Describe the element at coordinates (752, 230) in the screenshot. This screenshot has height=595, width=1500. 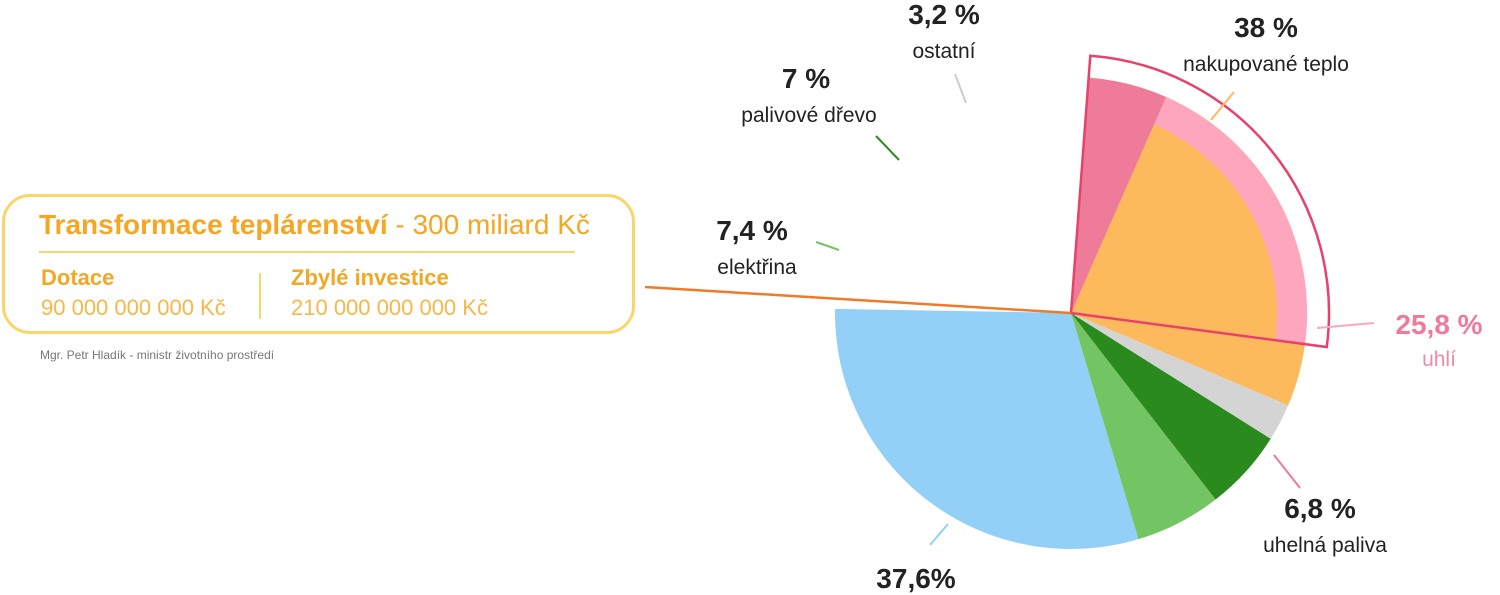
I see `slice-percentage-label: 7,4 %` at that location.